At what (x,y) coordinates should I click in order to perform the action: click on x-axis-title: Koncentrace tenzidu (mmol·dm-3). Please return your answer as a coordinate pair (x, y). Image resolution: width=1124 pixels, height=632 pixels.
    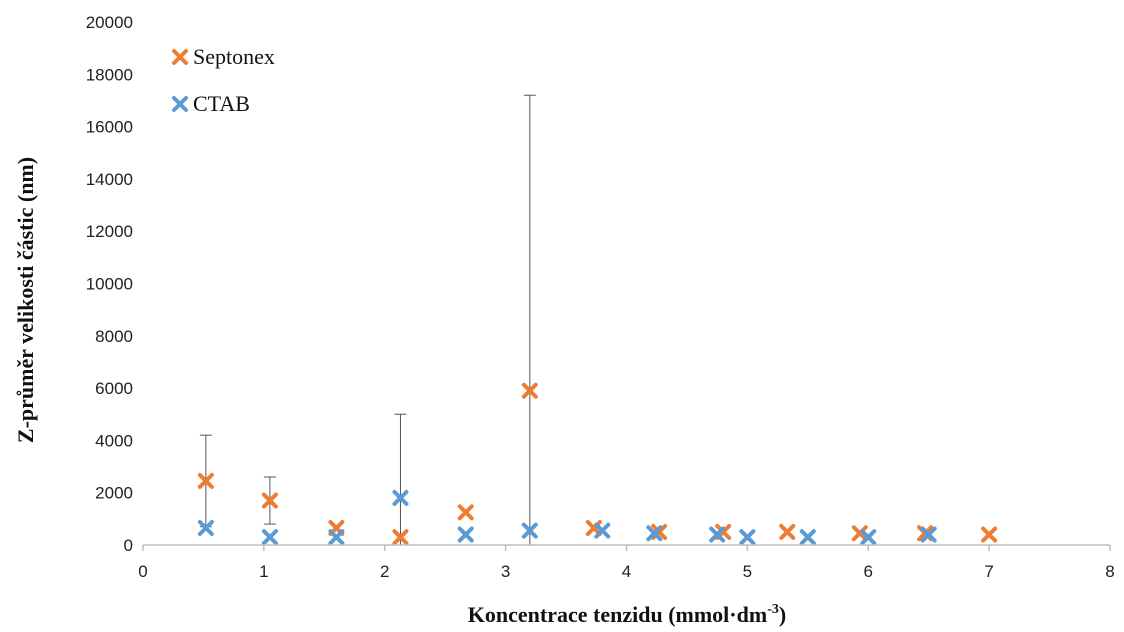
    Looking at the image, I should click on (627, 614).